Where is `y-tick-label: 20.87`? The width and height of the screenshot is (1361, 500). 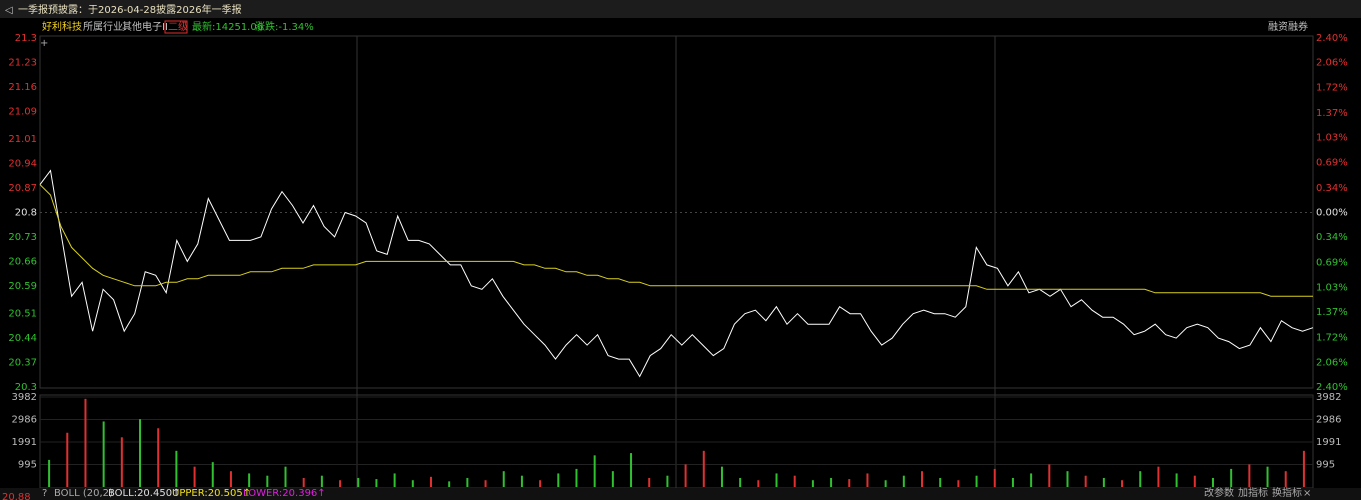
y-tick-label: 20.87 is located at coordinates (22, 188).